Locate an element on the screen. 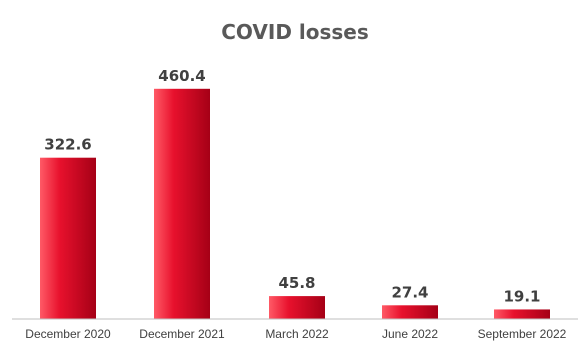 This screenshot has height=345, width=578. x-tick-label-2: December 2021 is located at coordinates (182, 334).